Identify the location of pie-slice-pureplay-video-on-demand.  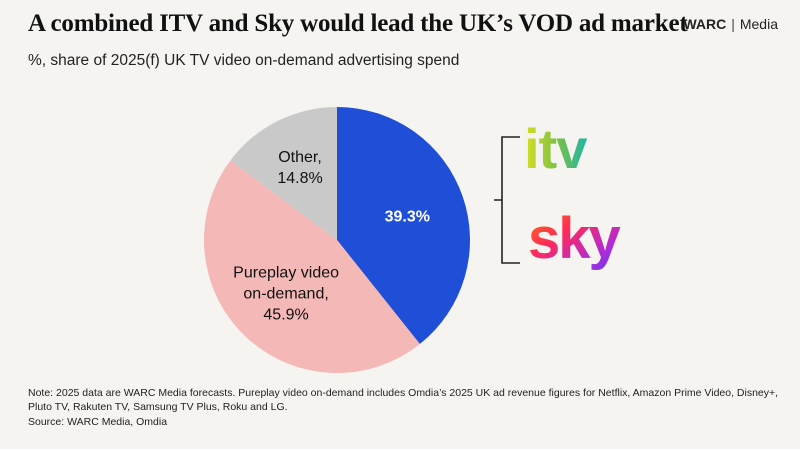
(312, 266).